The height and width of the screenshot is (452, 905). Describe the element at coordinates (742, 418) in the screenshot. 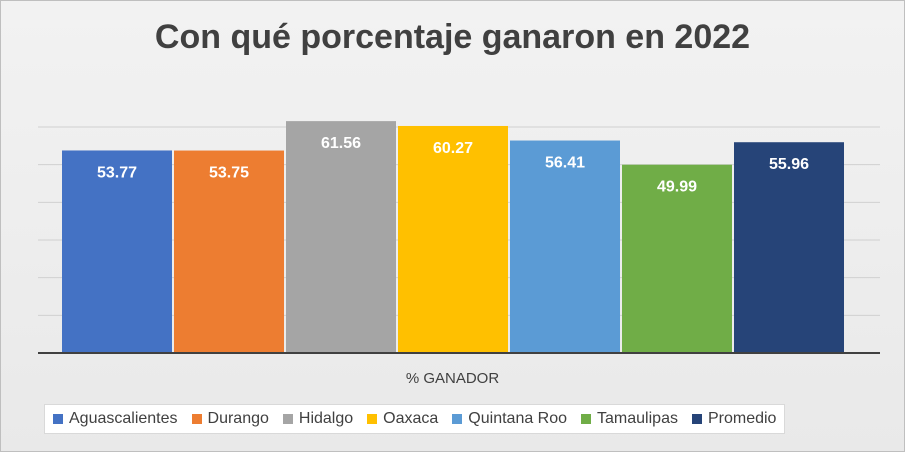

I see `legend-label: Promedio` at that location.